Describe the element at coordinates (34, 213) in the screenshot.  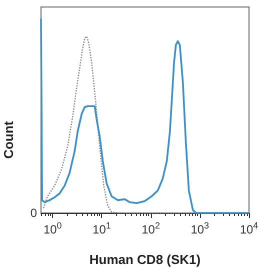
I see `text: 0` at that location.